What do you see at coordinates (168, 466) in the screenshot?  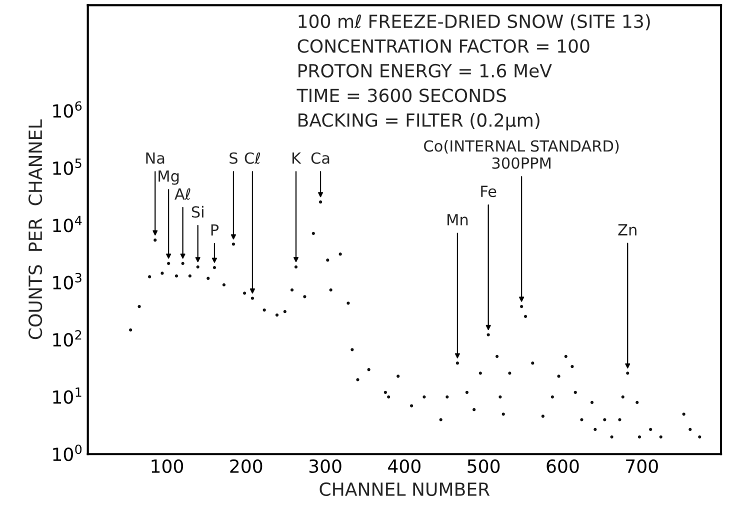 I see `x-tick-label: 100` at bounding box center [168, 466].